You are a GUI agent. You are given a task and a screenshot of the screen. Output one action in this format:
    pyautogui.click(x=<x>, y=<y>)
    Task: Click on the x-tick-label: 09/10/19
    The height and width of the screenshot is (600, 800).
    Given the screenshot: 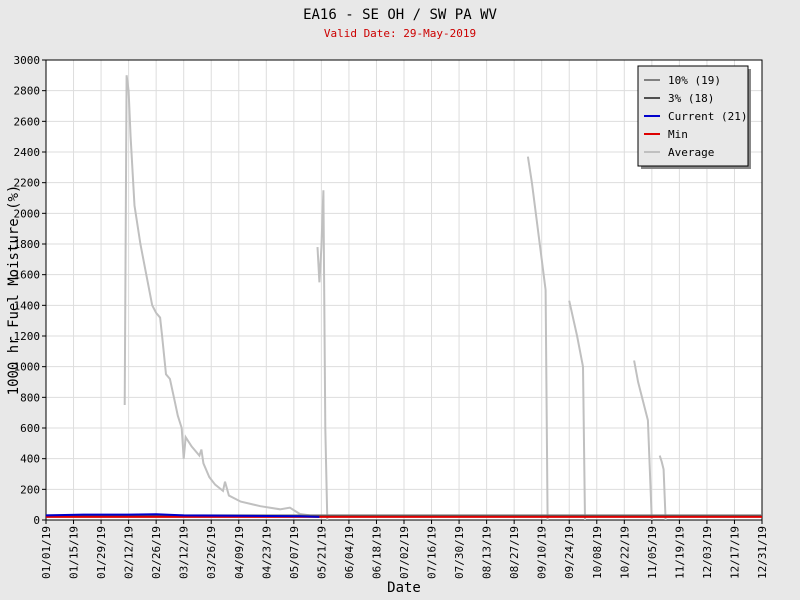 What is the action you would take?
    pyautogui.click(x=542, y=552)
    